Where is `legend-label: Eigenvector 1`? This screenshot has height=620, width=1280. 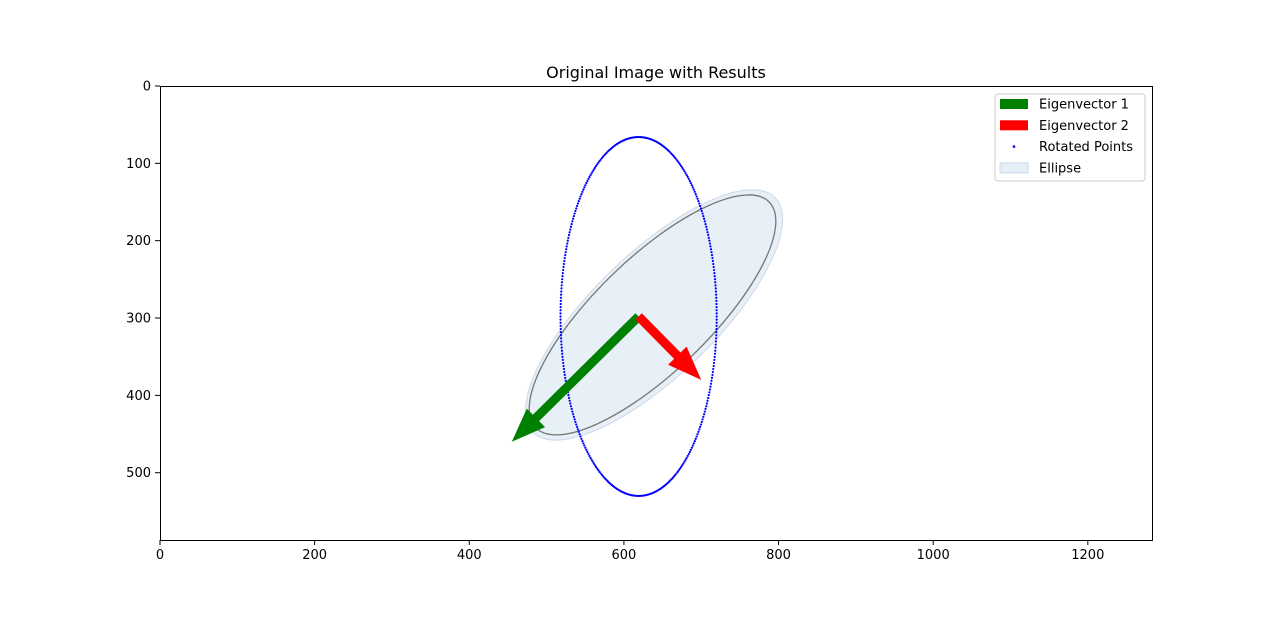
legend-label: Eigenvector 1 is located at coordinates (1084, 105).